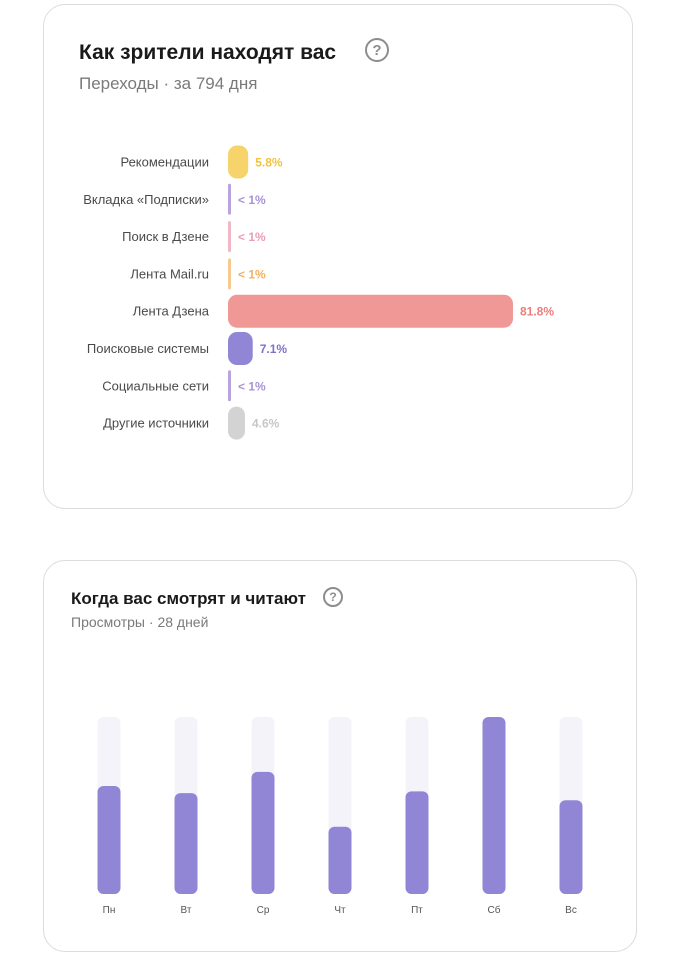 The height and width of the screenshot is (956, 680). What do you see at coordinates (208, 52) in the screenshot?
I see `sources-title: Как зрители находят вас` at bounding box center [208, 52].